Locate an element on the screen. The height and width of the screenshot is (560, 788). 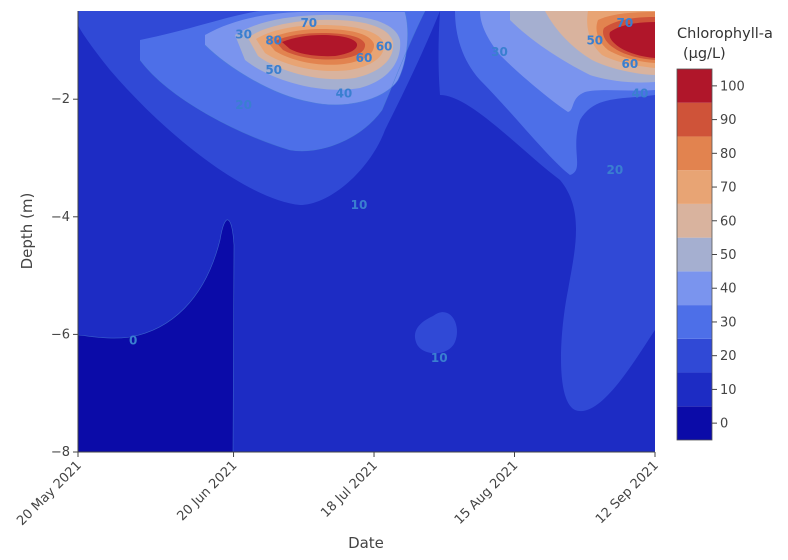
y-tick-label: −6 is located at coordinates (60, 334).